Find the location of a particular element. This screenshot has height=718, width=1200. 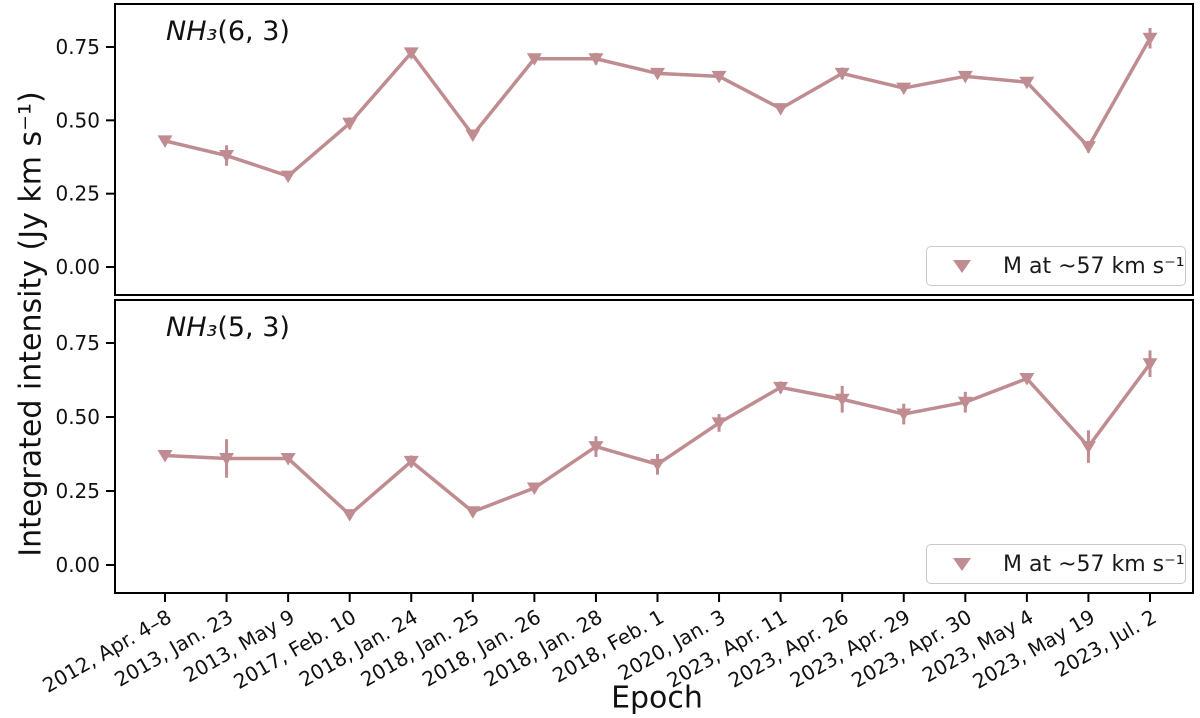

panel-title-nh3-5-3: NH₃(5, 3) is located at coordinates (228, 327).